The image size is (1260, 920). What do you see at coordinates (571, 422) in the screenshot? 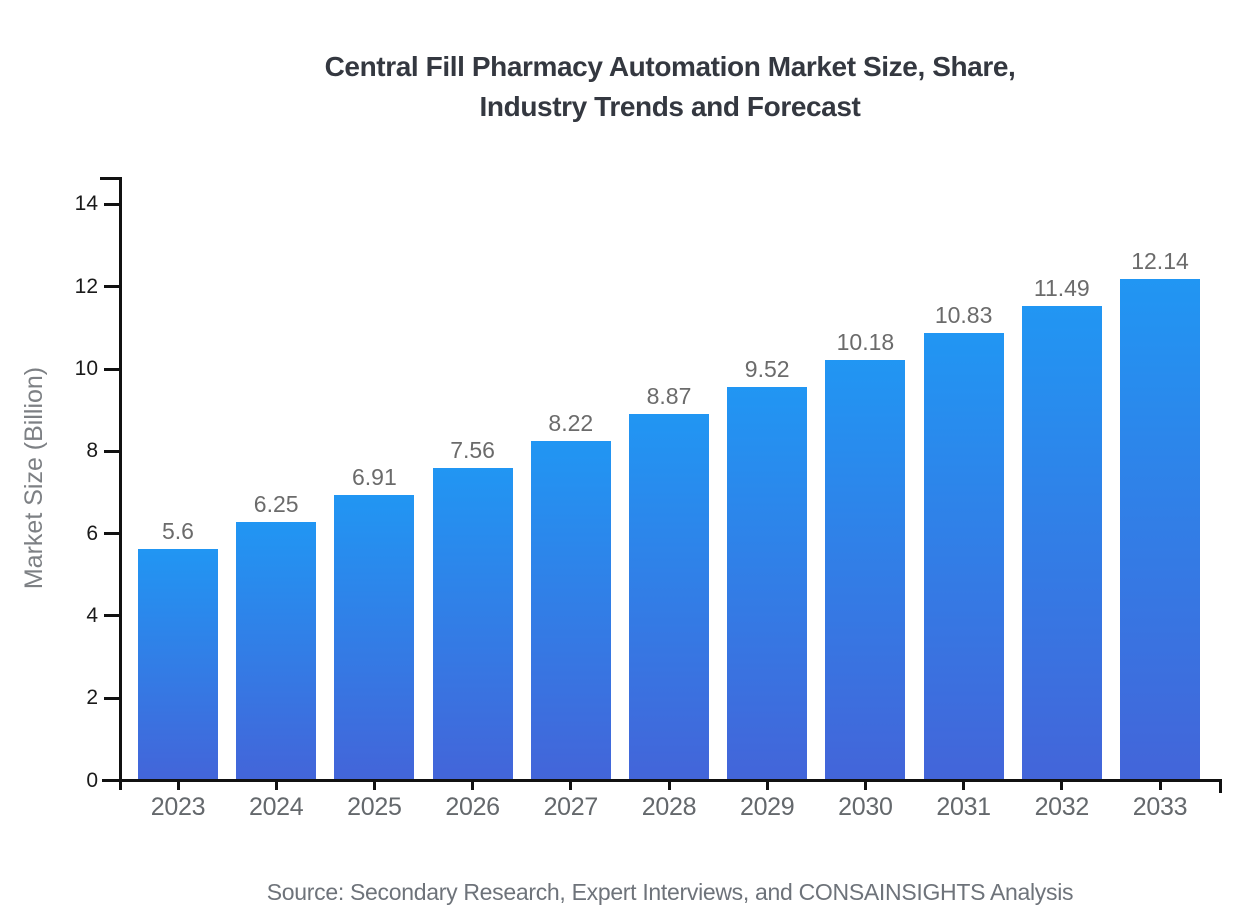
I see `value-label-2027: 8.22` at bounding box center [571, 422].